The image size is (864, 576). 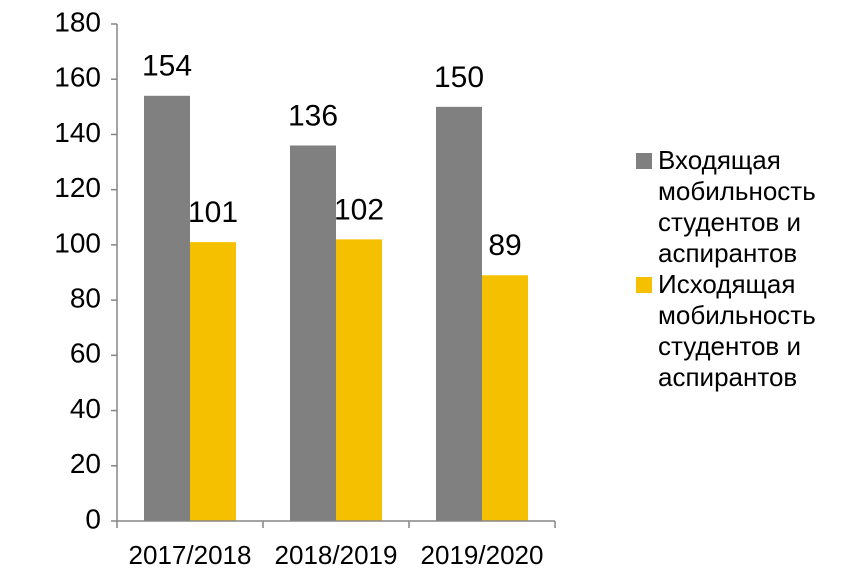 I want to click on y-tick-label: 180, so click(x=77, y=21).